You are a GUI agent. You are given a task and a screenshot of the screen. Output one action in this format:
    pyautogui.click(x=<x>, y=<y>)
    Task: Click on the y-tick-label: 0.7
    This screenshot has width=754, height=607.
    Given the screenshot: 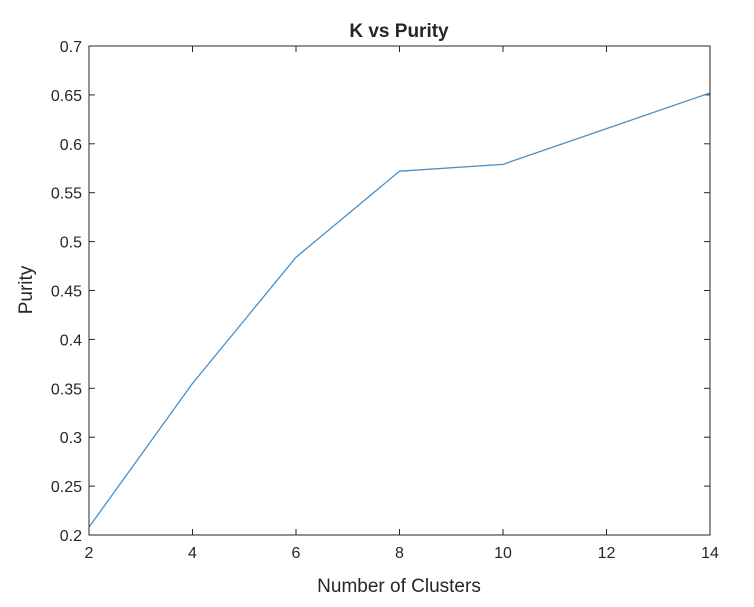 What is the action you would take?
    pyautogui.click(x=71, y=47)
    